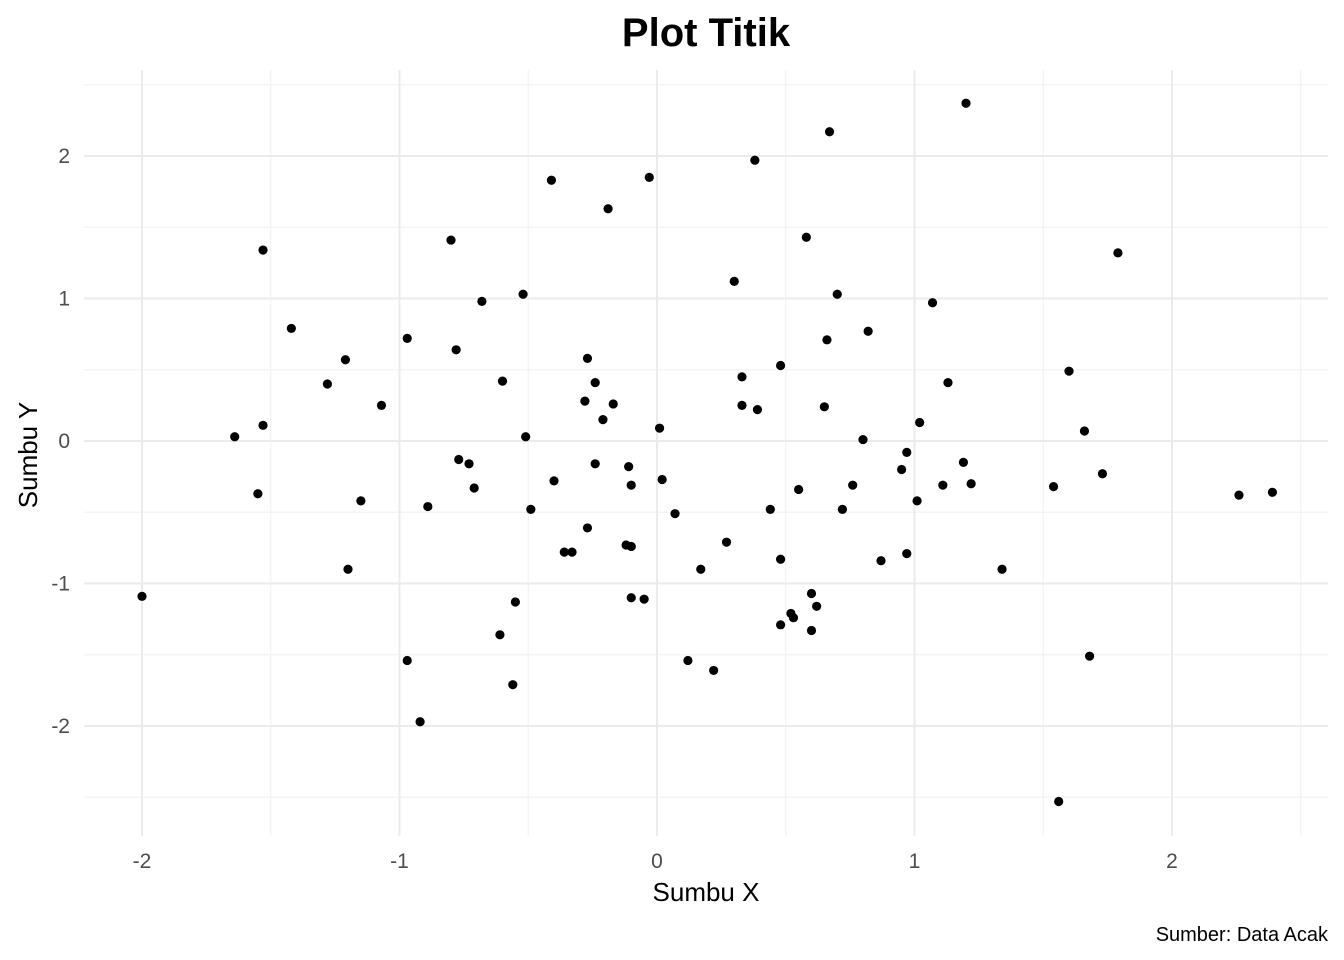 The height and width of the screenshot is (960, 1344). Describe the element at coordinates (64, 299) in the screenshot. I see `y-tick-label: 1` at that location.